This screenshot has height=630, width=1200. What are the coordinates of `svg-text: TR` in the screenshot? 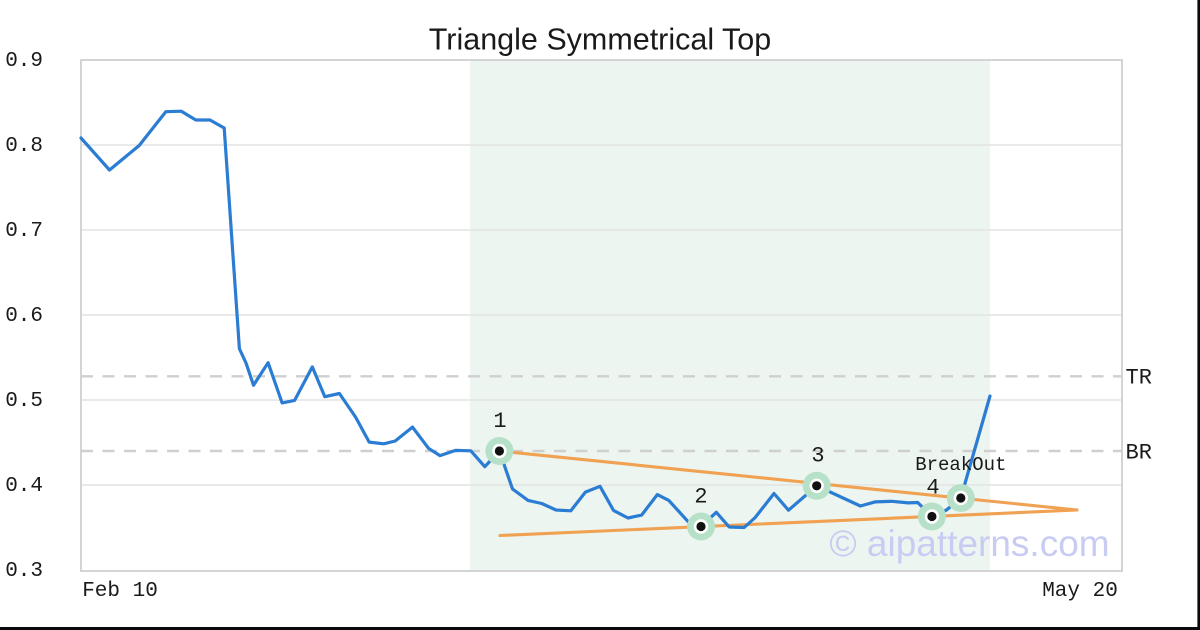 It's located at (1139, 378).